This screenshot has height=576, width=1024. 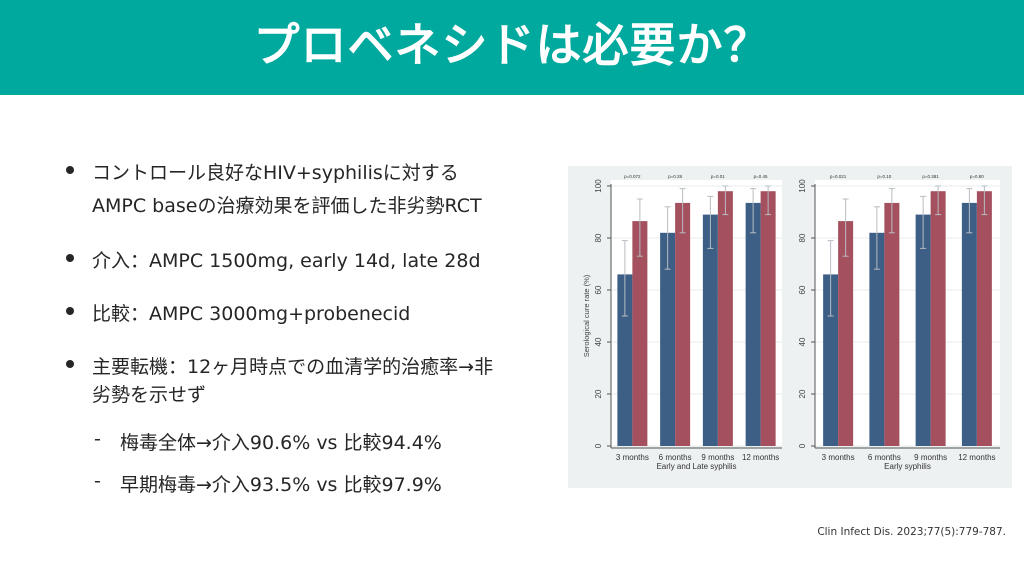 What do you see at coordinates (281, 485) in the screenshot?
I see `sub-bullet-2: 早期梅毒→介入93.5% vs 比較97.9%` at bounding box center [281, 485].